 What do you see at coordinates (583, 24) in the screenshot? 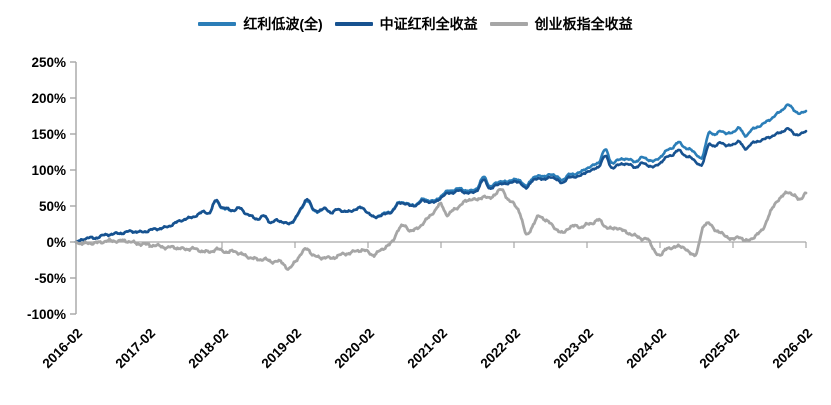
I see `legend-label-chuangyeban: 创业板指全收益` at bounding box center [583, 24].